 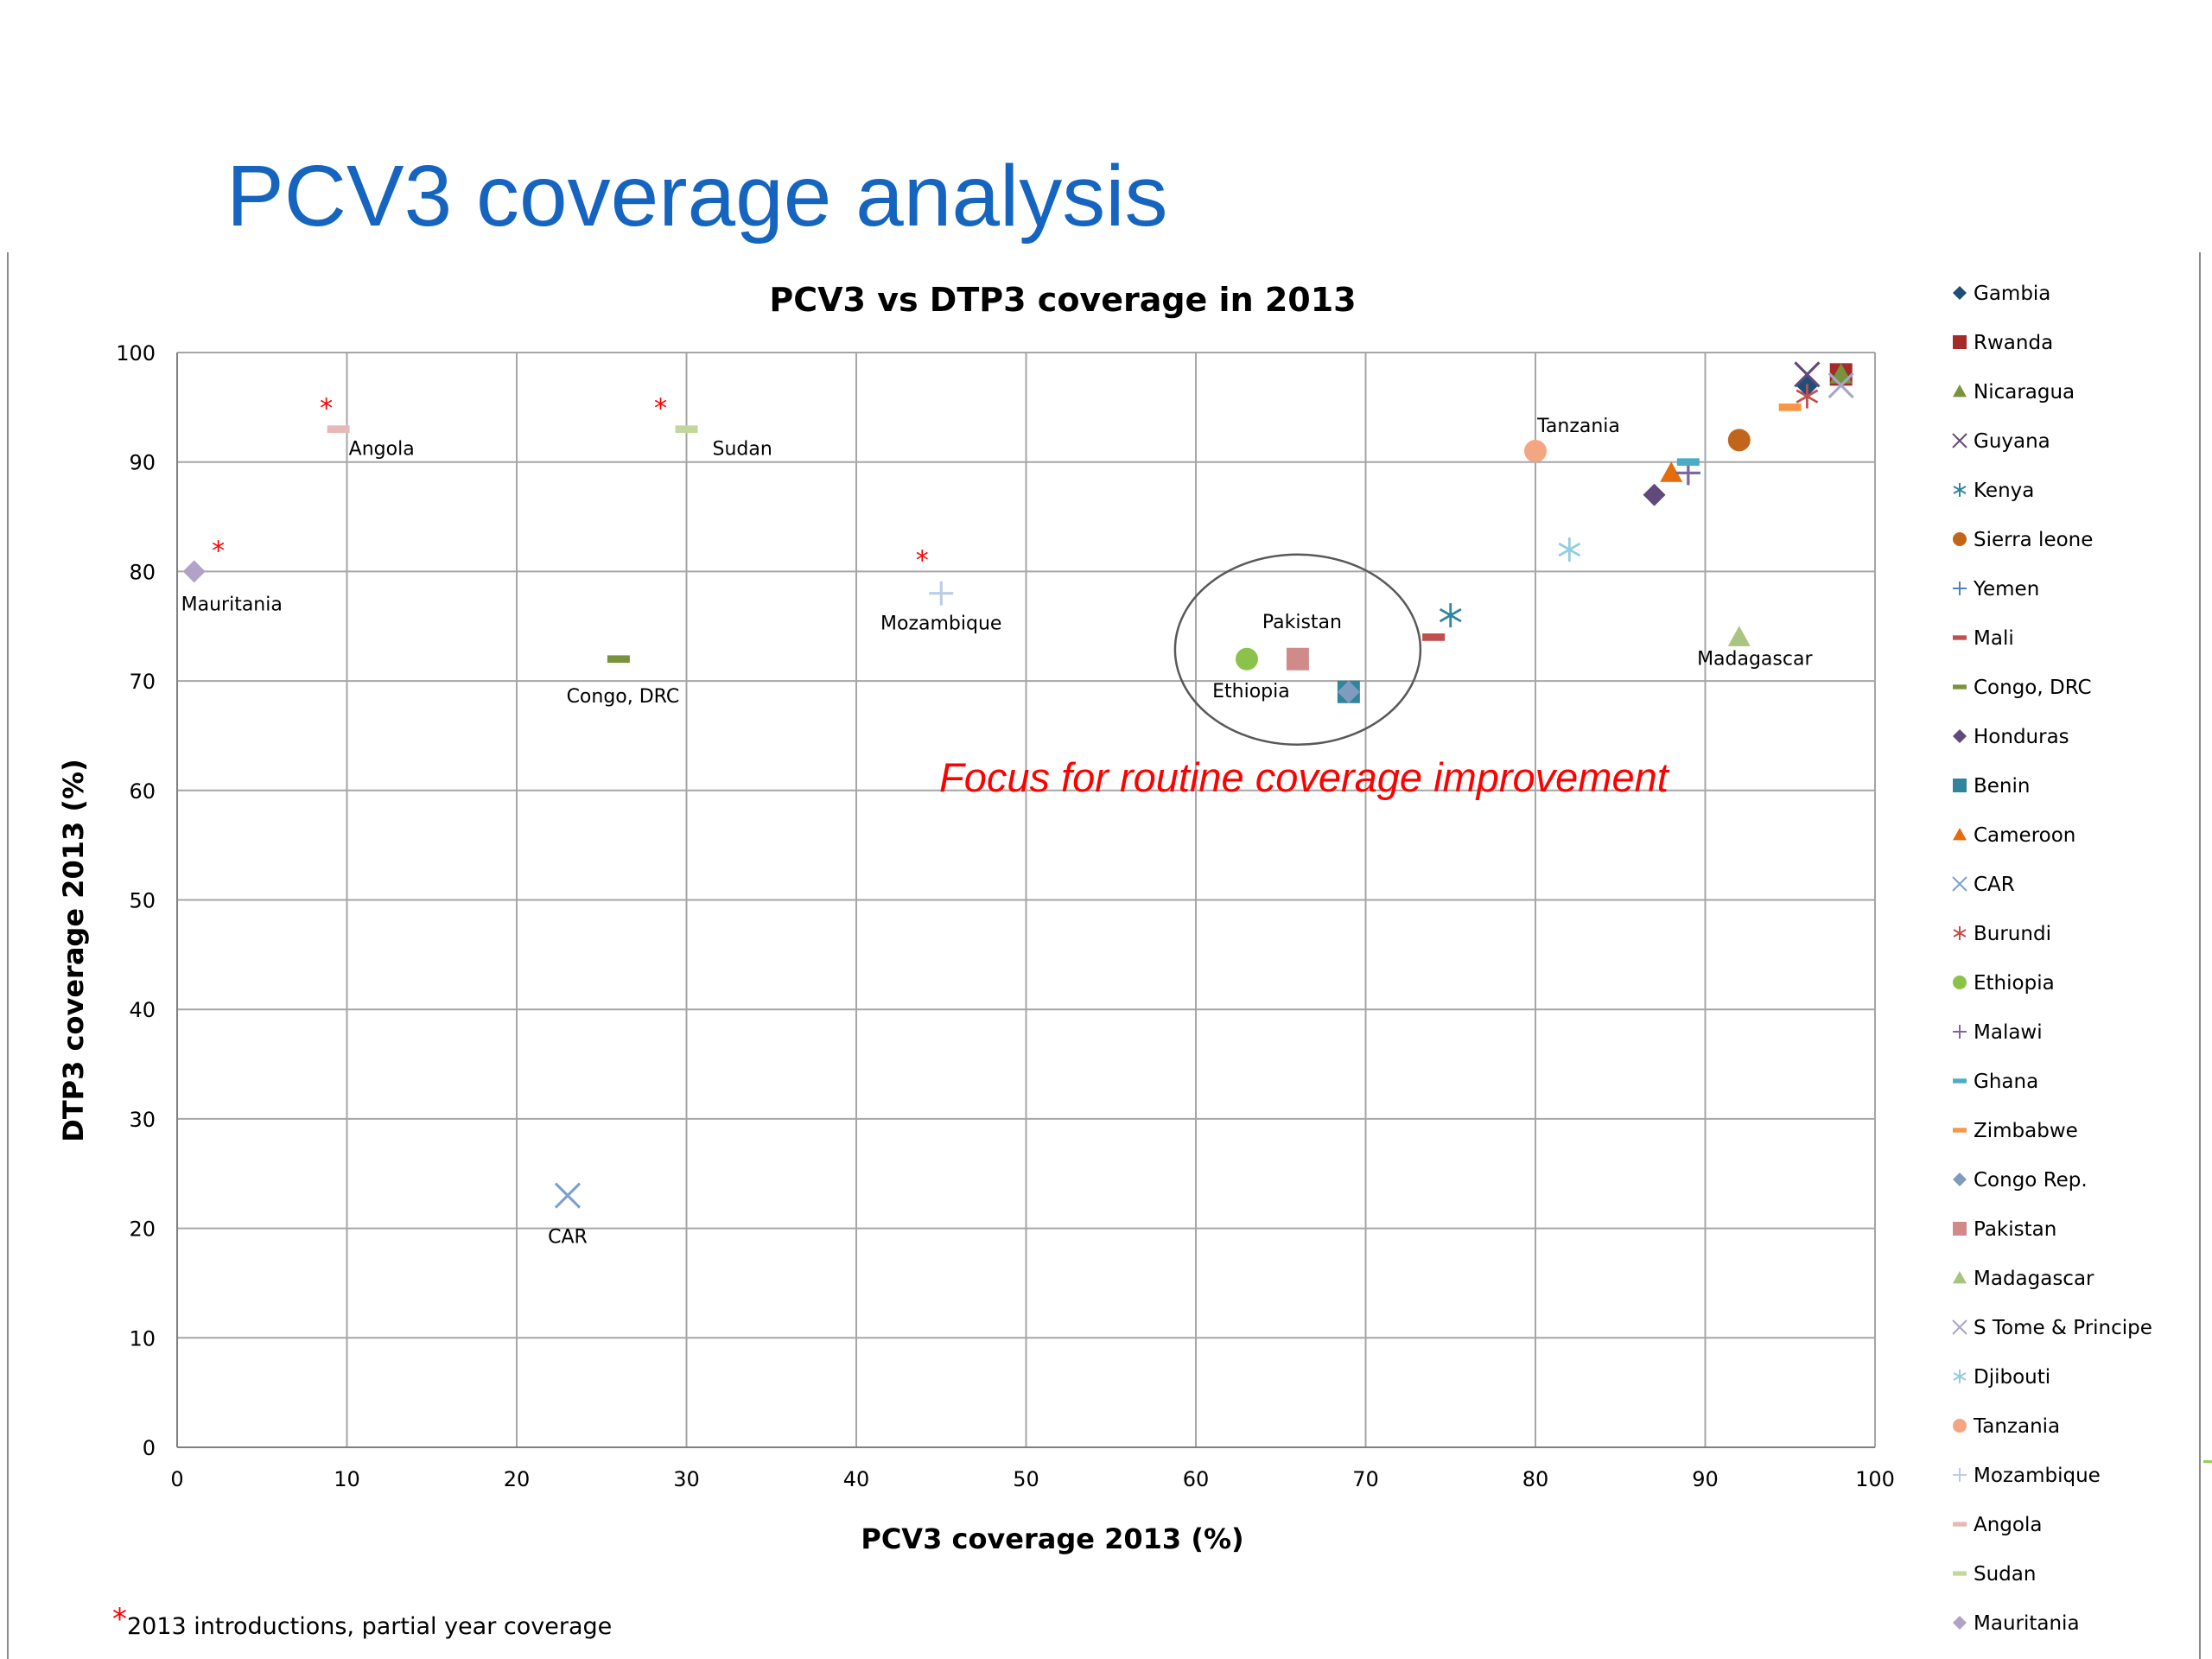 I want to click on point-label: Mauritania, so click(x=232, y=604).